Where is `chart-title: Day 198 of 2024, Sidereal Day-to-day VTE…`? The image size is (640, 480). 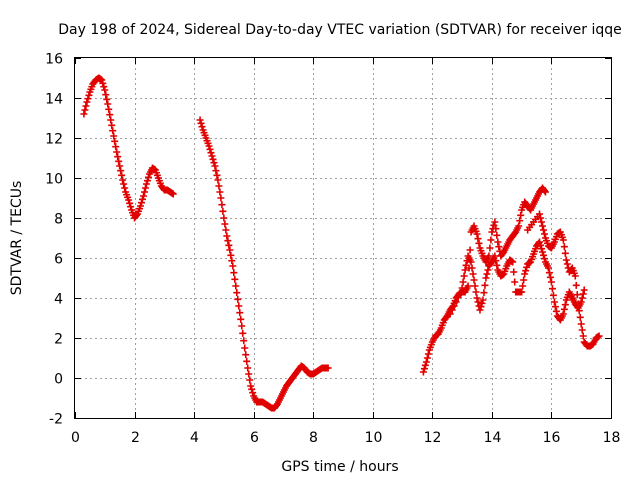
chart-title: Day 198 of 2024, Sidereal Day-to-day VTE… is located at coordinates (340, 30).